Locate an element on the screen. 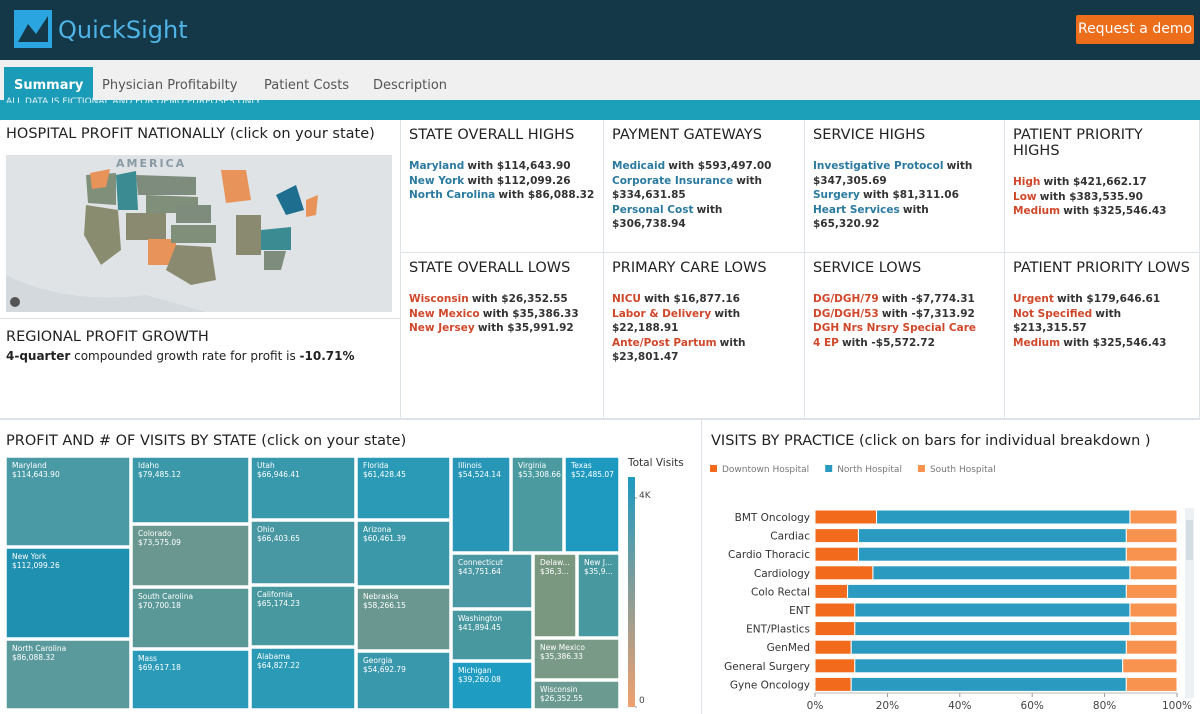 This screenshot has height=714, width=1200. kpi-name: Investigative Protocol is located at coordinates (878, 166).